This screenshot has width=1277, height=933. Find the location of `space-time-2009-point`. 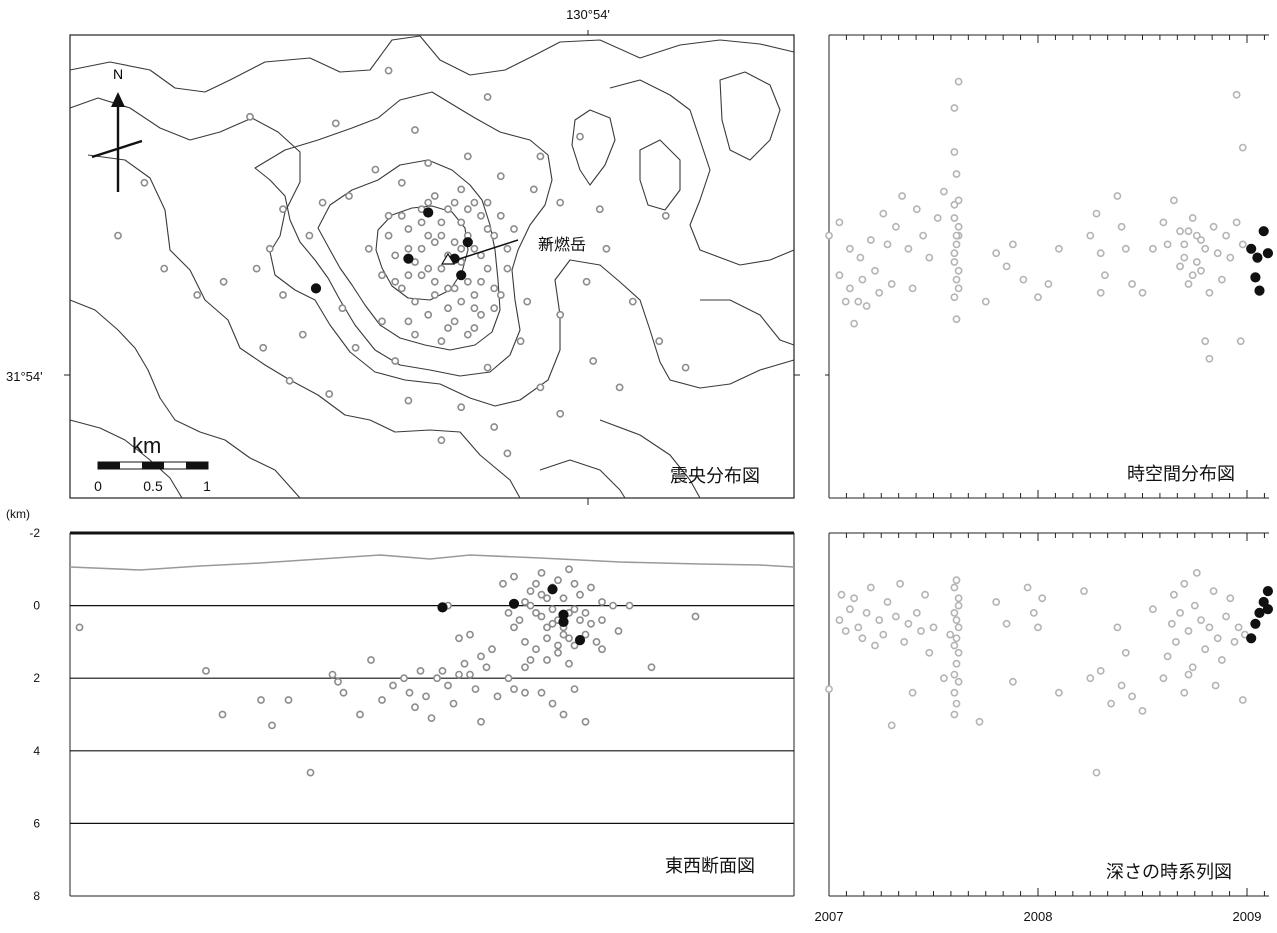

space-time-2009-point is located at coordinates (1257, 257).